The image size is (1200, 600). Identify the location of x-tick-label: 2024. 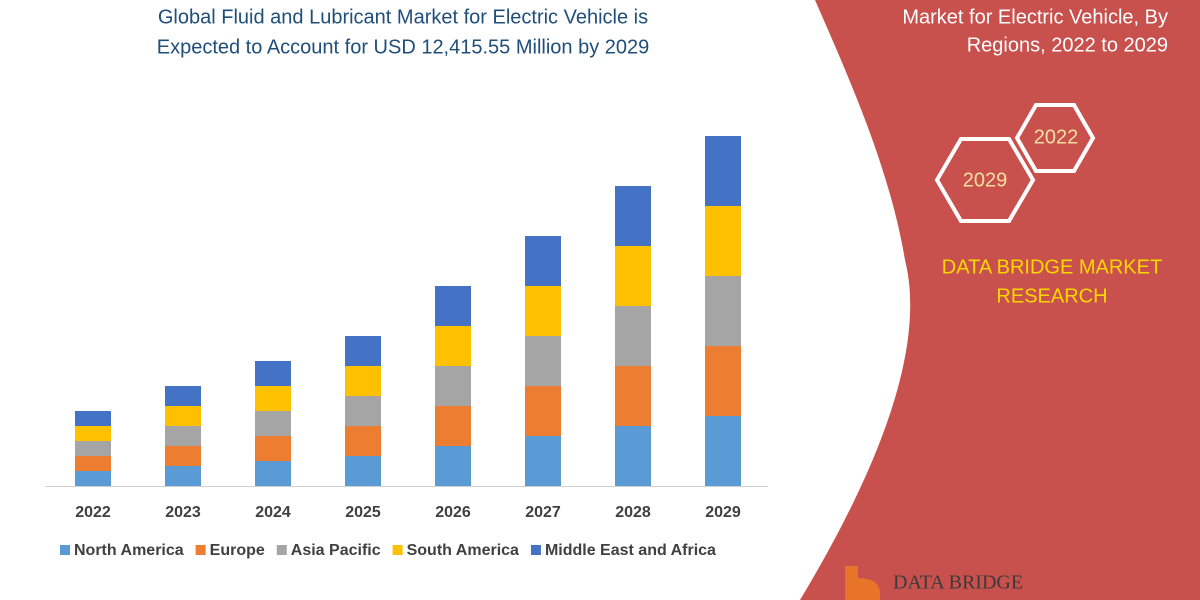
(273, 512).